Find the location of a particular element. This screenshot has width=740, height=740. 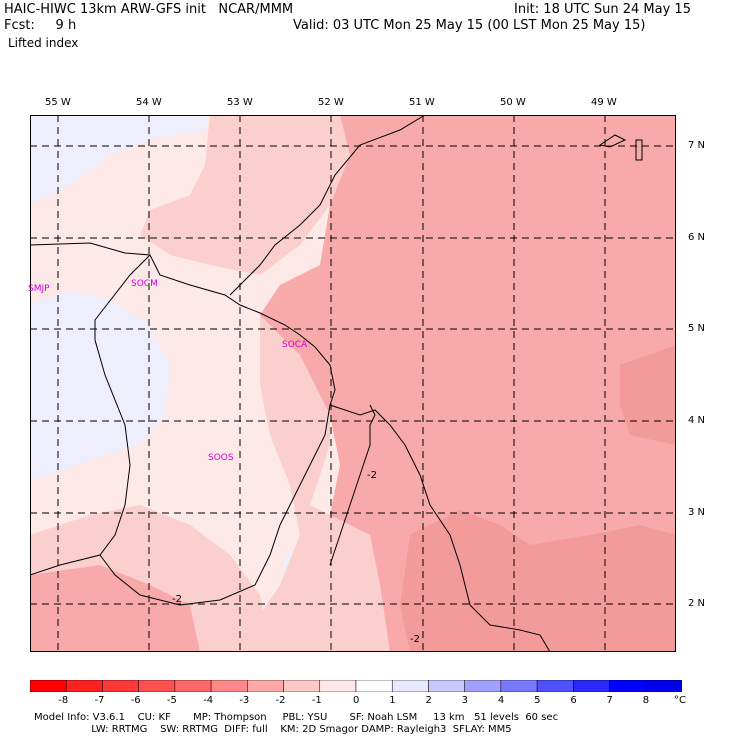

field-name: Lifted index is located at coordinates (43, 43).